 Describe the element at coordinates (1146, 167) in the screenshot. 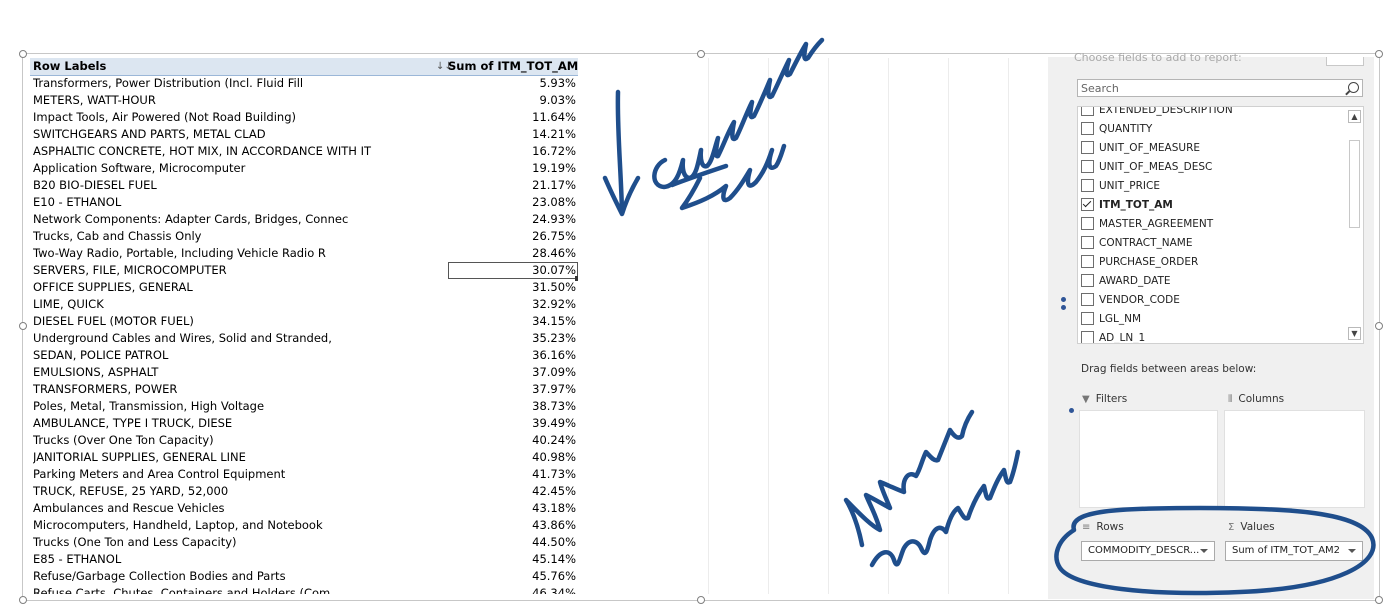

I see `field-item: UNIT_OF_MEAS_DESC` at that location.